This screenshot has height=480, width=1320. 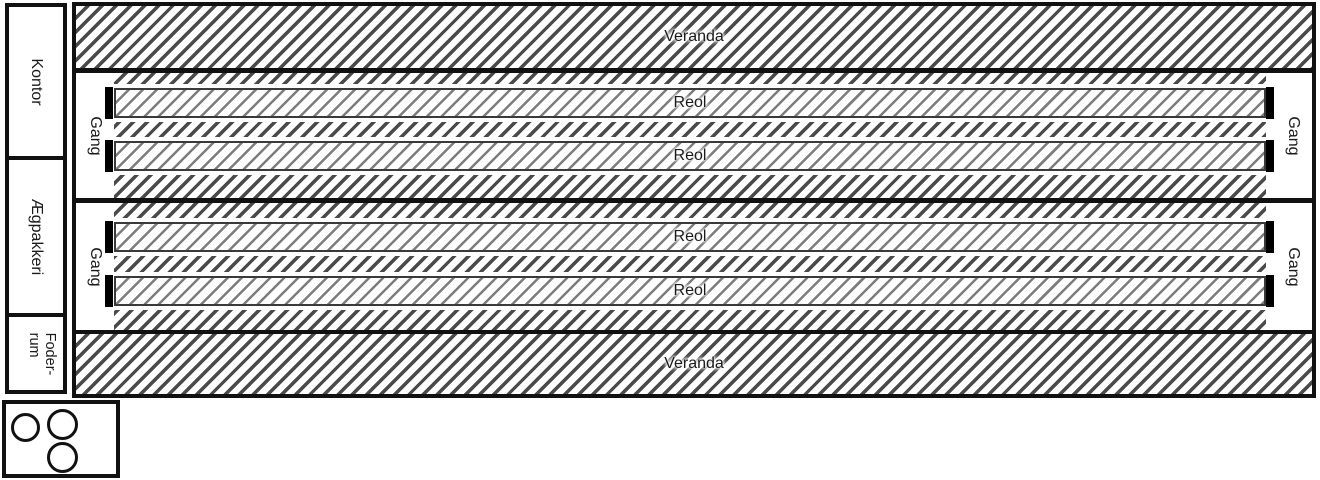 I want to click on section-2-shelf-row-2: Reol, so click(x=690, y=291).